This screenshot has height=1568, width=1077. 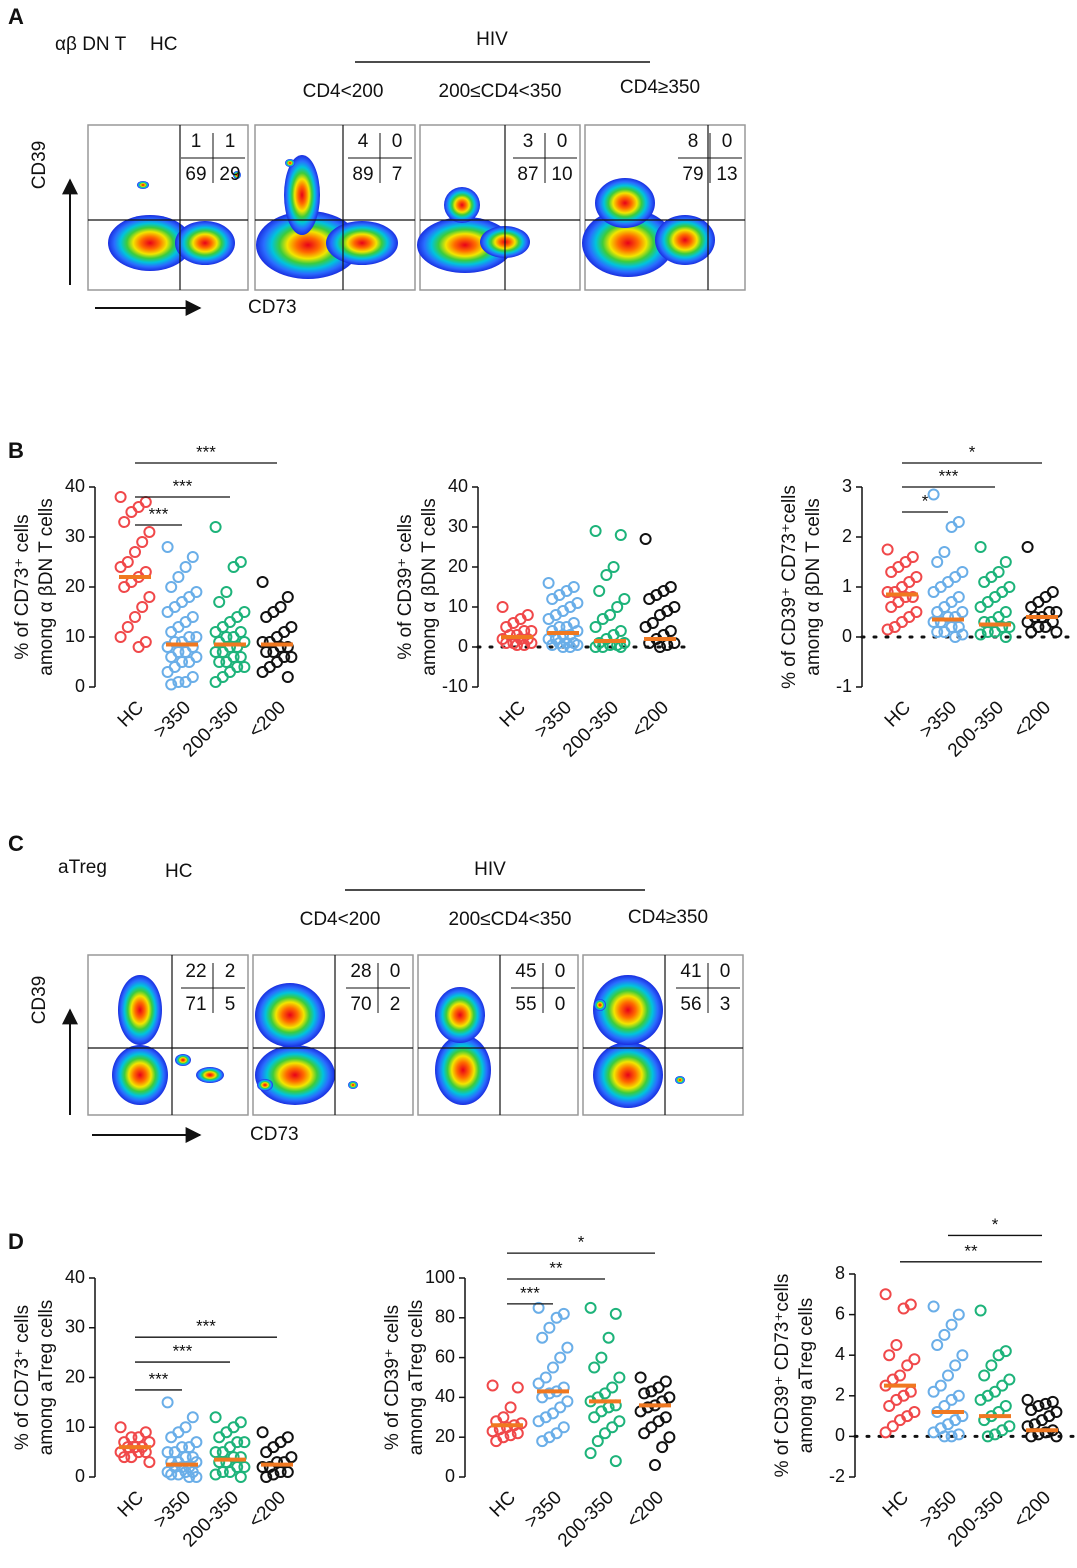 I want to click on x-tick-label: HC, so click(x=131, y=714).